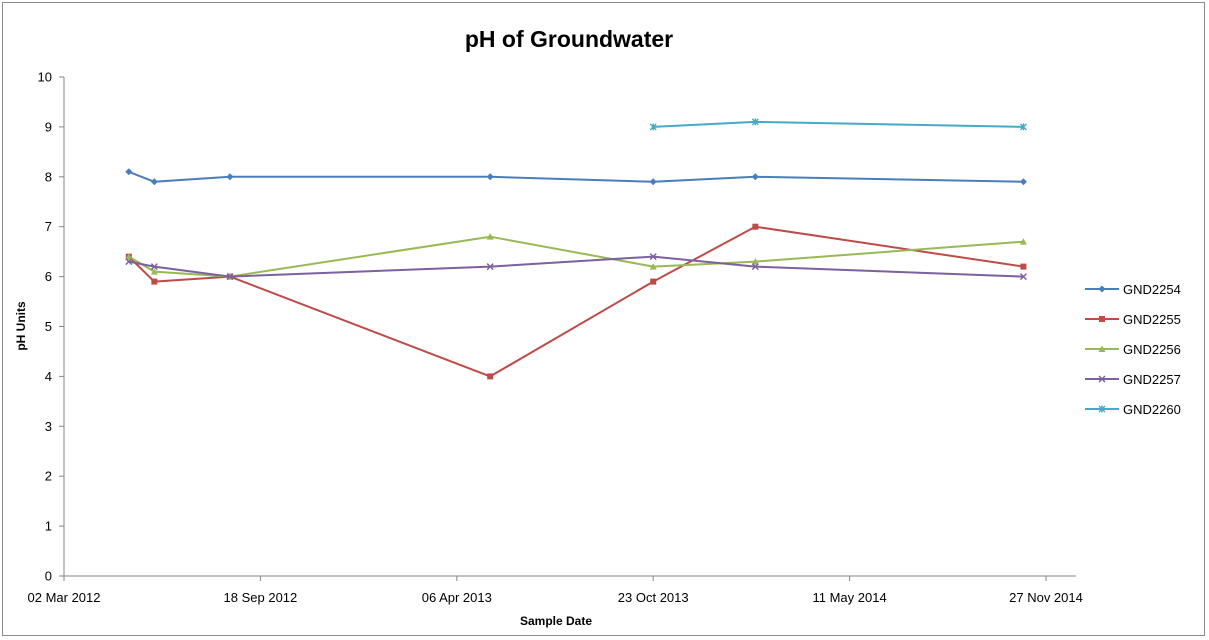  What do you see at coordinates (1102, 319) in the screenshot?
I see `legend-marker-gnd2255` at bounding box center [1102, 319].